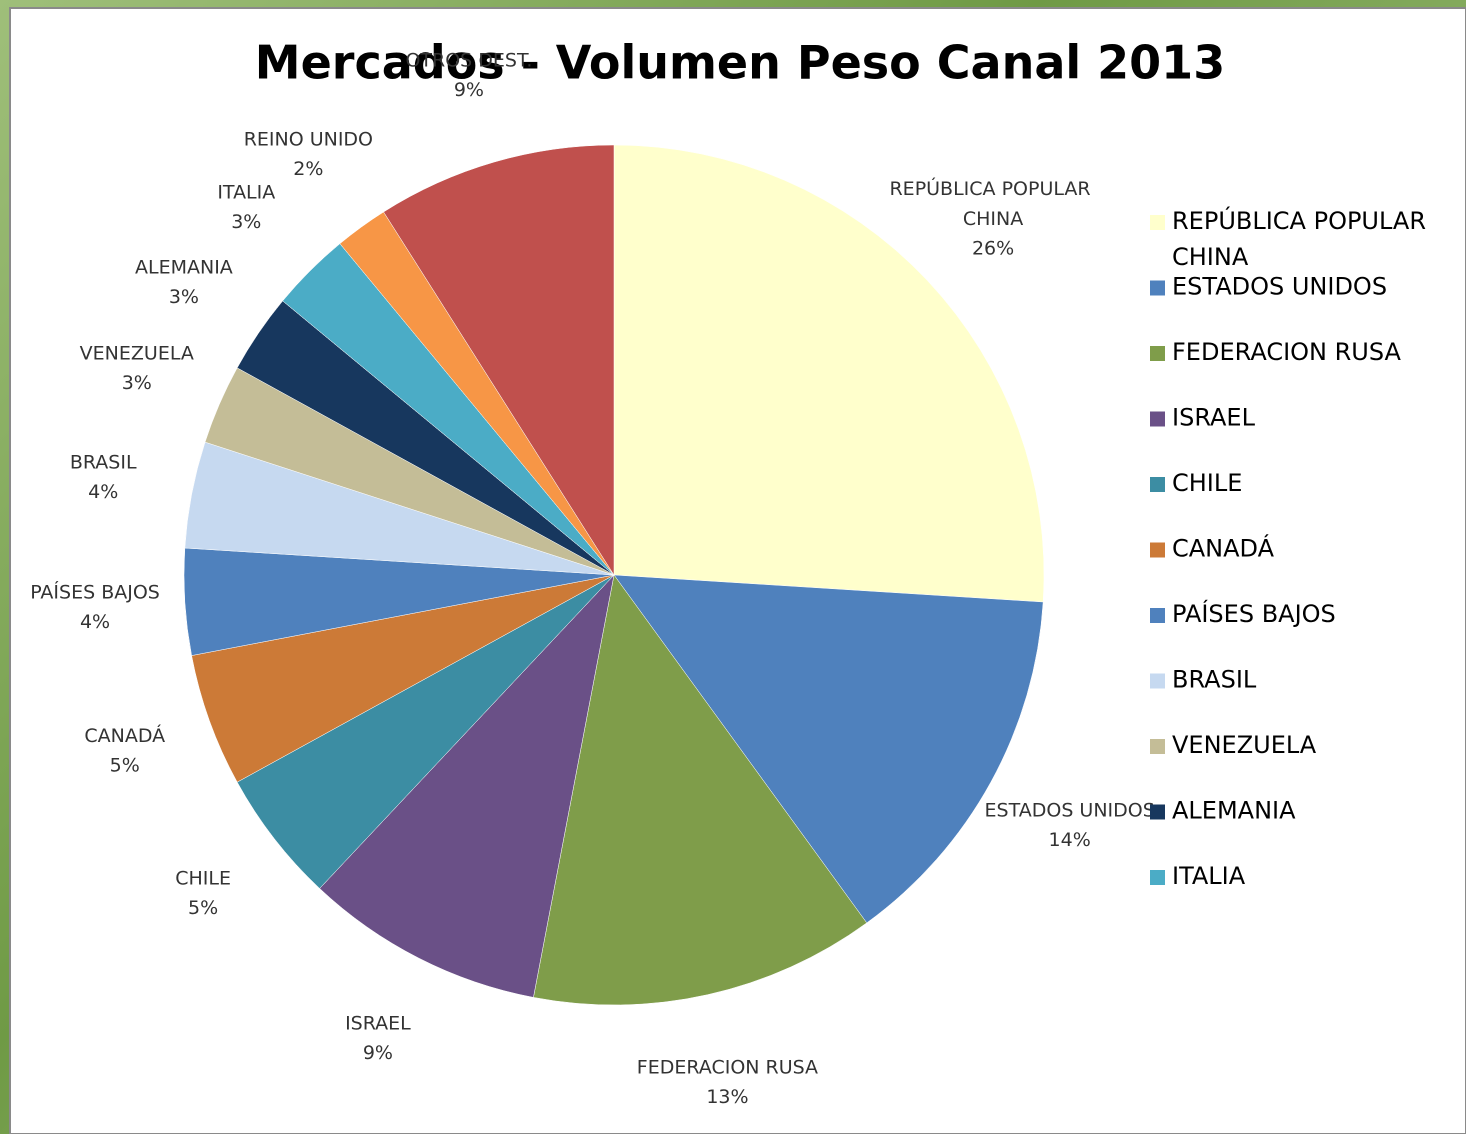 This screenshot has width=1466, height=1134. I want to click on legend-label: BRASIL, so click(1214, 680).